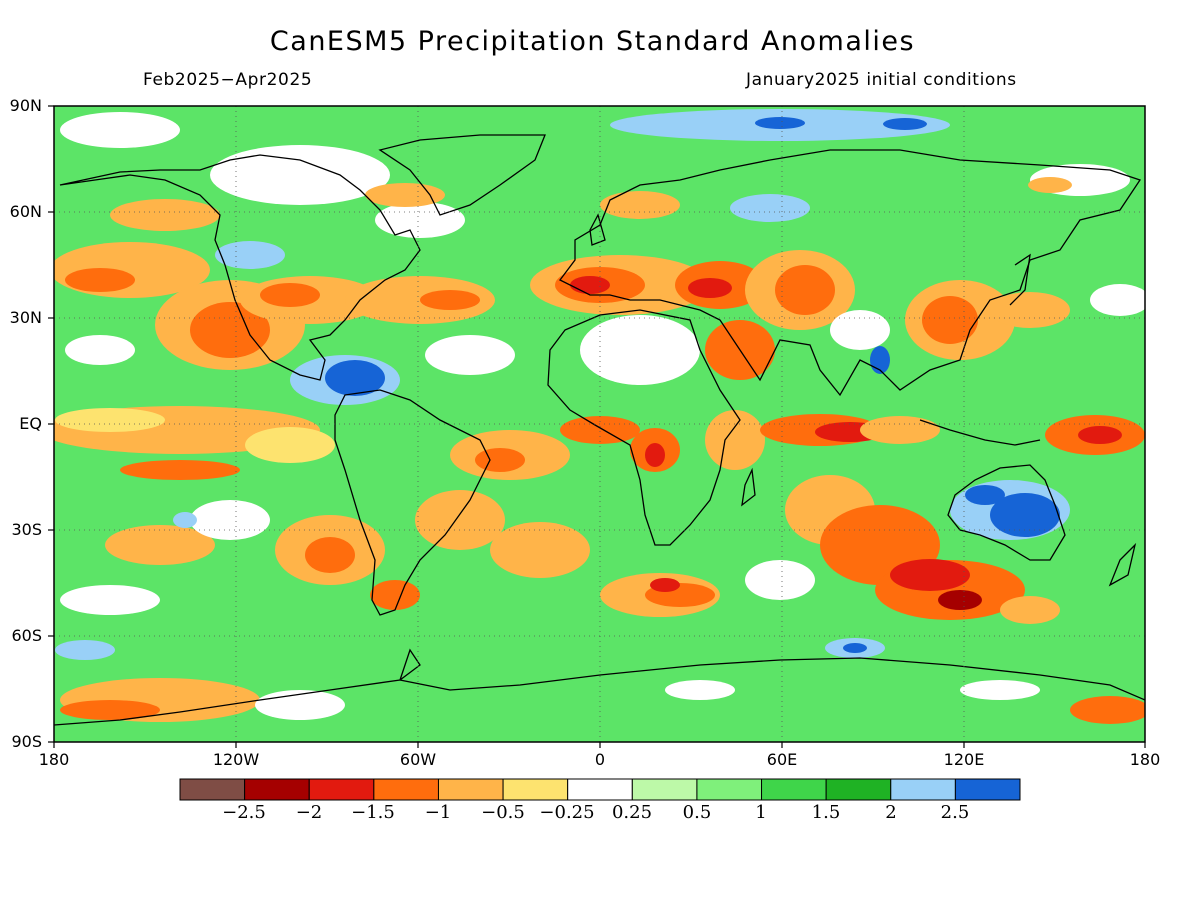 Image resolution: width=1200 pixels, height=900 pixels. Describe the element at coordinates (26, 635) in the screenshot. I see `lat-label-60s: 60S` at that location.